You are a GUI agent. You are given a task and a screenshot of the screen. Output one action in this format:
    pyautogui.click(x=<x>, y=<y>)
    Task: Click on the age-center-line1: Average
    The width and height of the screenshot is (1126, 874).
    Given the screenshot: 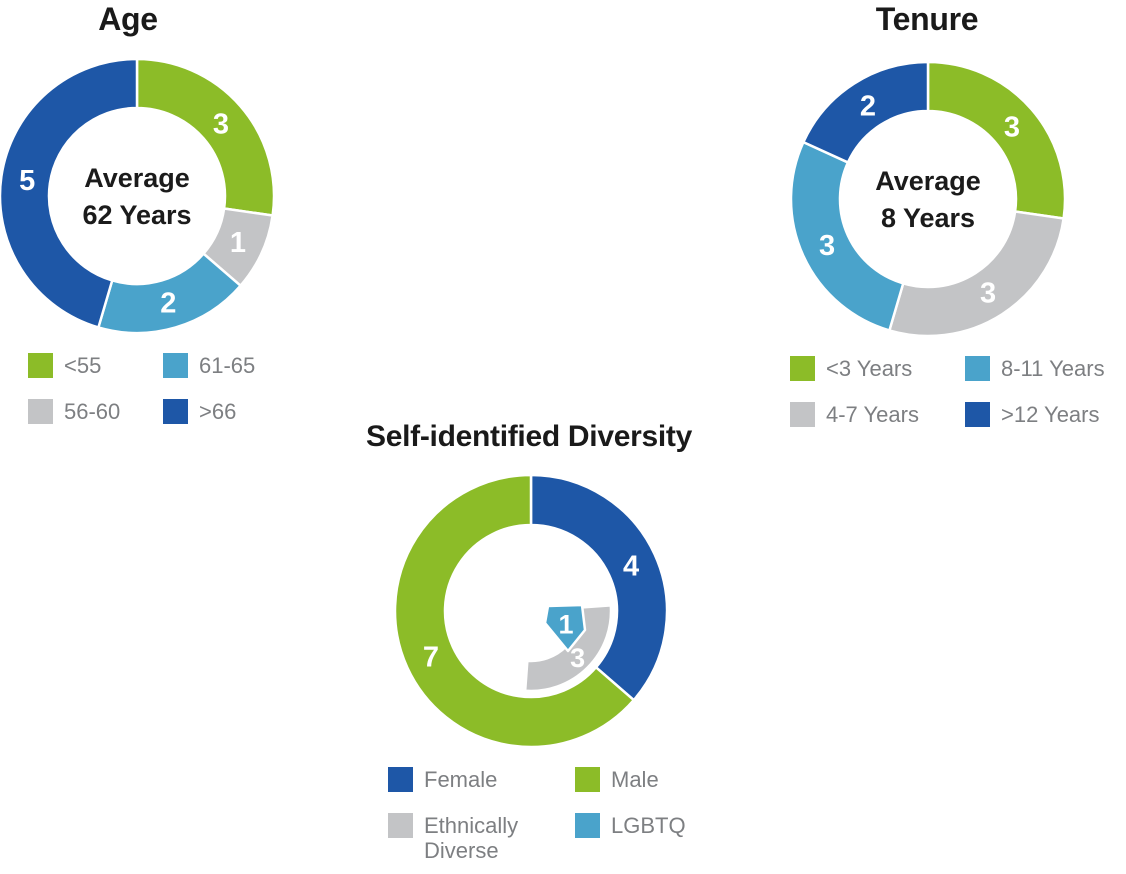 What is the action you would take?
    pyautogui.click(x=137, y=178)
    